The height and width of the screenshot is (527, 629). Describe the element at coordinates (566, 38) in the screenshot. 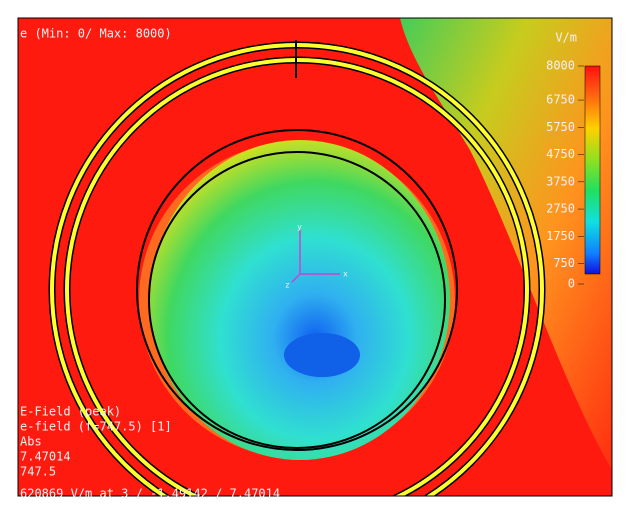

I see `colorbar-unit: V/m` at that location.